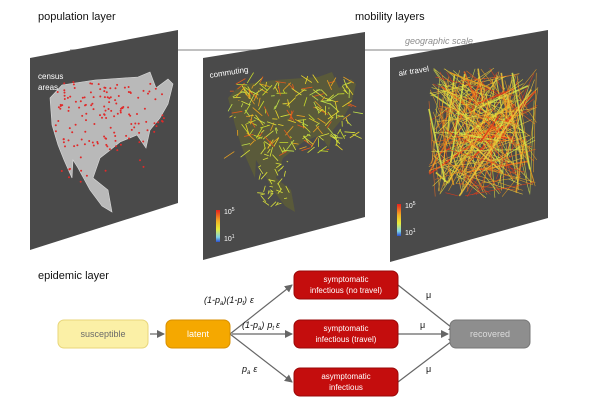 The height and width of the screenshot is (417, 600). Describe the element at coordinates (77, 17) in the screenshot. I see `population-layer-heading: population layer` at that location.